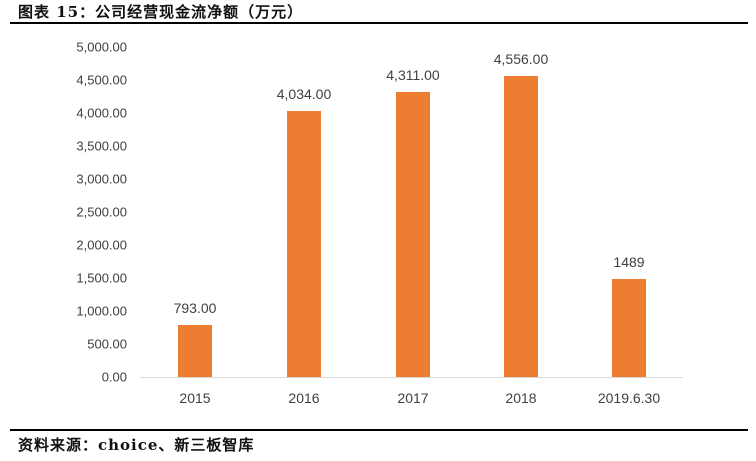 This screenshot has width=756, height=461. What do you see at coordinates (521, 226) in the screenshot?
I see `bar-2018` at bounding box center [521, 226].